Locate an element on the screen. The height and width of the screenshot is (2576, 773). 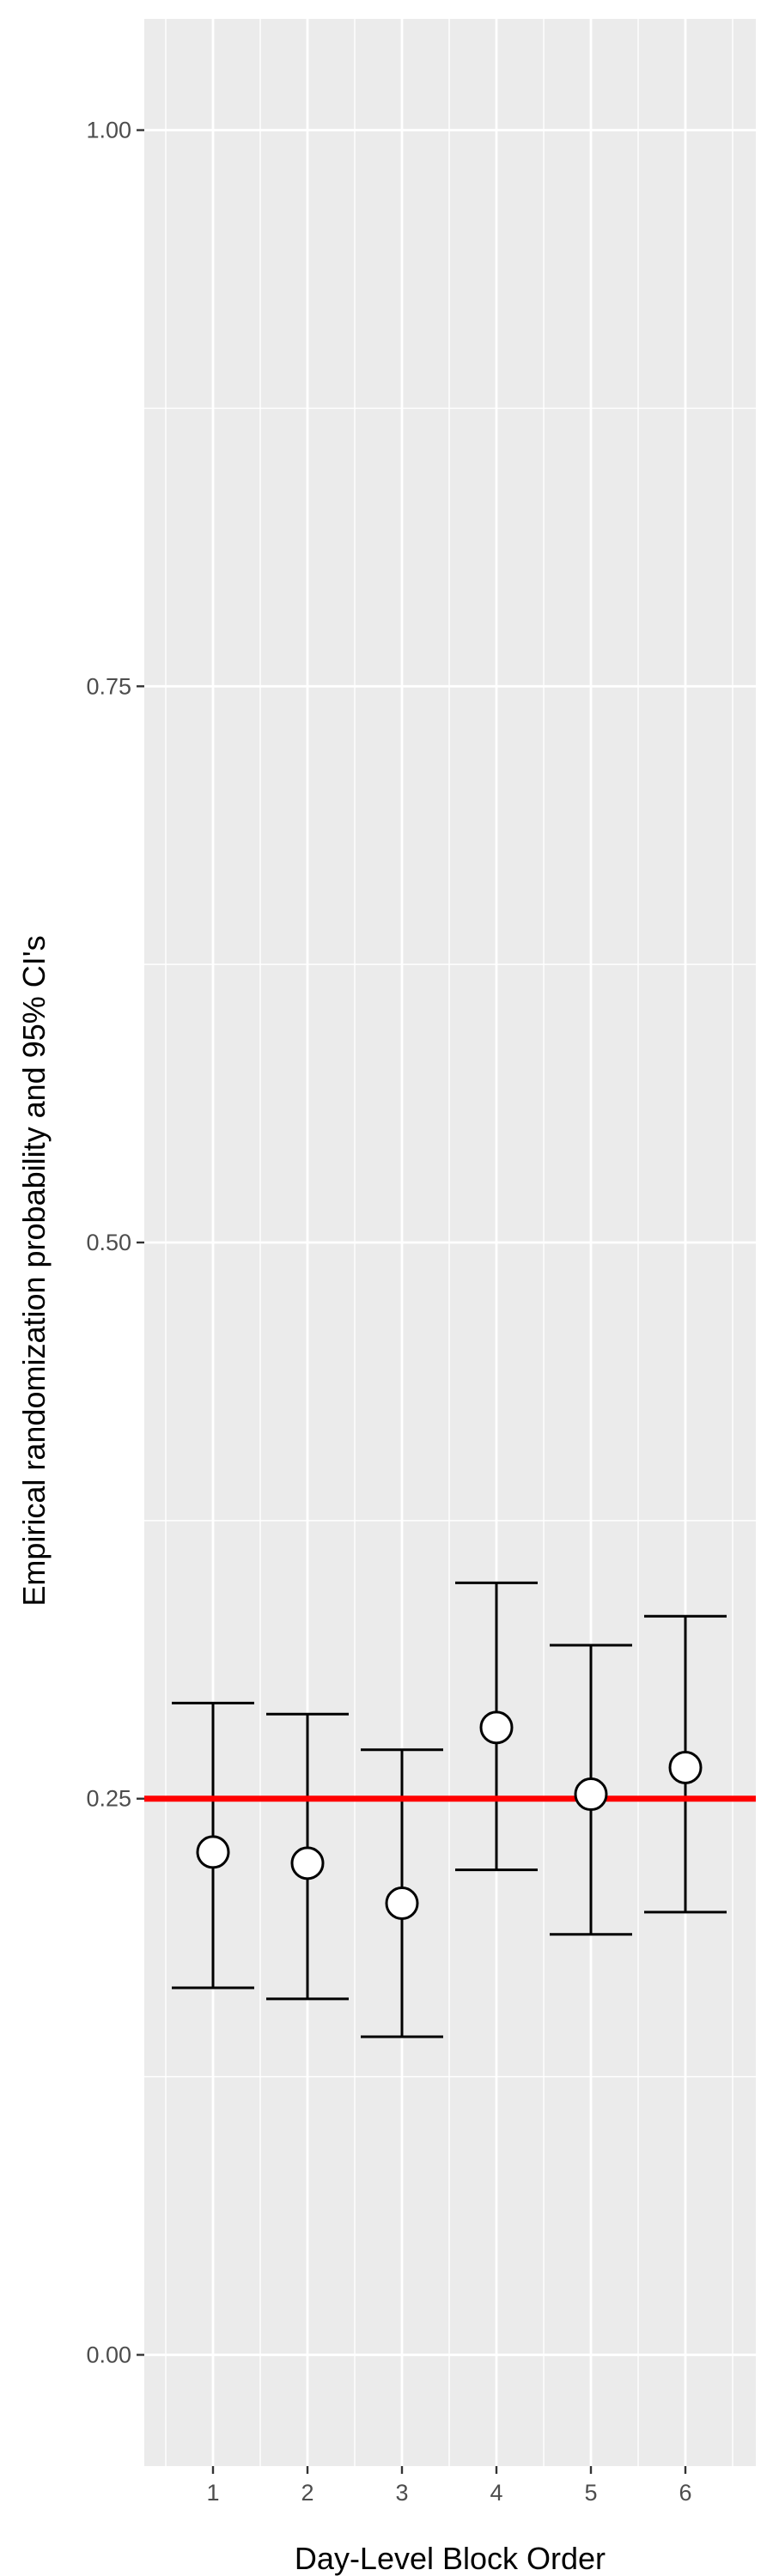
y-axis: 0.00 0.25 0.50 0.75 1.00 is located at coordinates (115, 1243).